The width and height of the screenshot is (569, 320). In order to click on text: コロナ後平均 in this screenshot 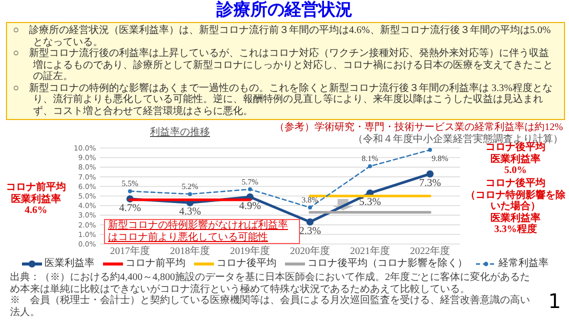, I will do `click(515, 184)`.